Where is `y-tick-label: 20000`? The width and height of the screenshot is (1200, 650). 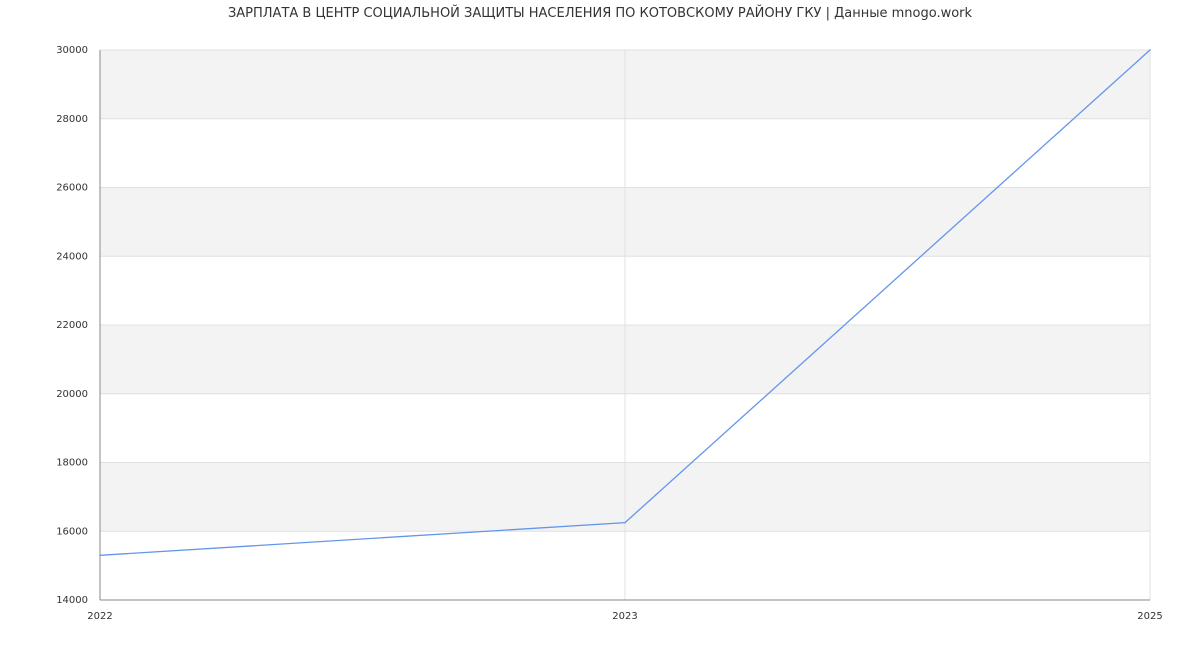 y-tick-label: 20000 is located at coordinates (72, 394).